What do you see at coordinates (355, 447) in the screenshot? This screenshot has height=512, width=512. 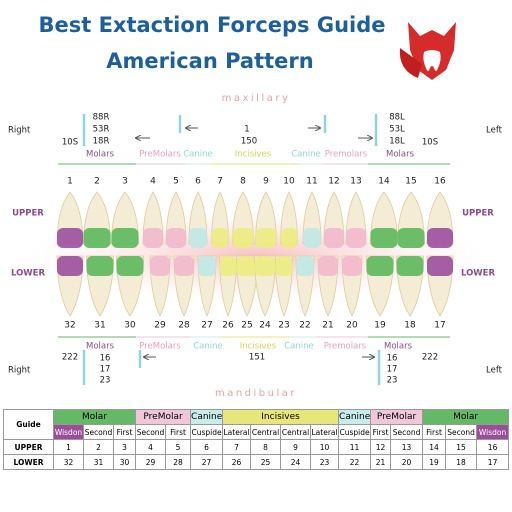 I see `cell: 11` at bounding box center [355, 447].